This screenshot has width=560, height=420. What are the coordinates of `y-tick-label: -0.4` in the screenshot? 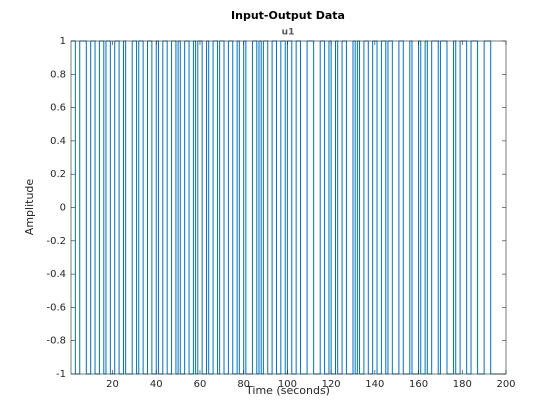 It's located at (56, 274).